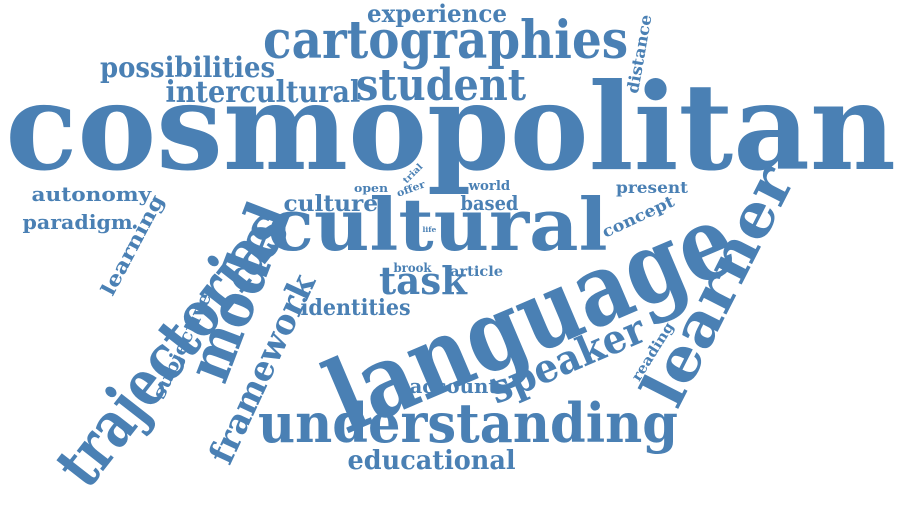  Describe the element at coordinates (429, 229) in the screenshot. I see `word-life: life` at that location.